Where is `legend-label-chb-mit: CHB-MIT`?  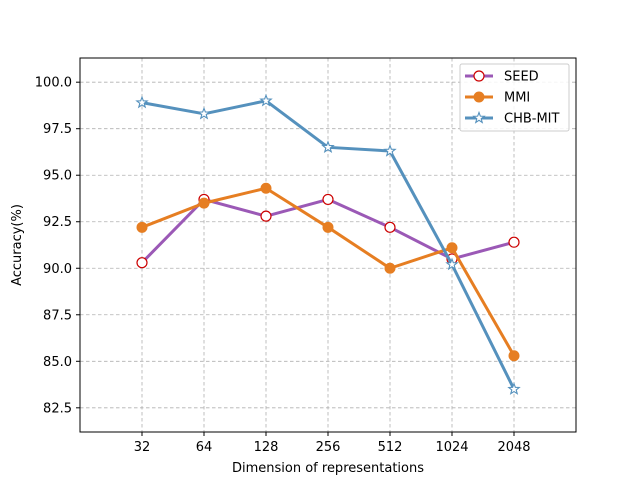 legend-label-chb-mit: CHB-MIT is located at coordinates (532, 119).